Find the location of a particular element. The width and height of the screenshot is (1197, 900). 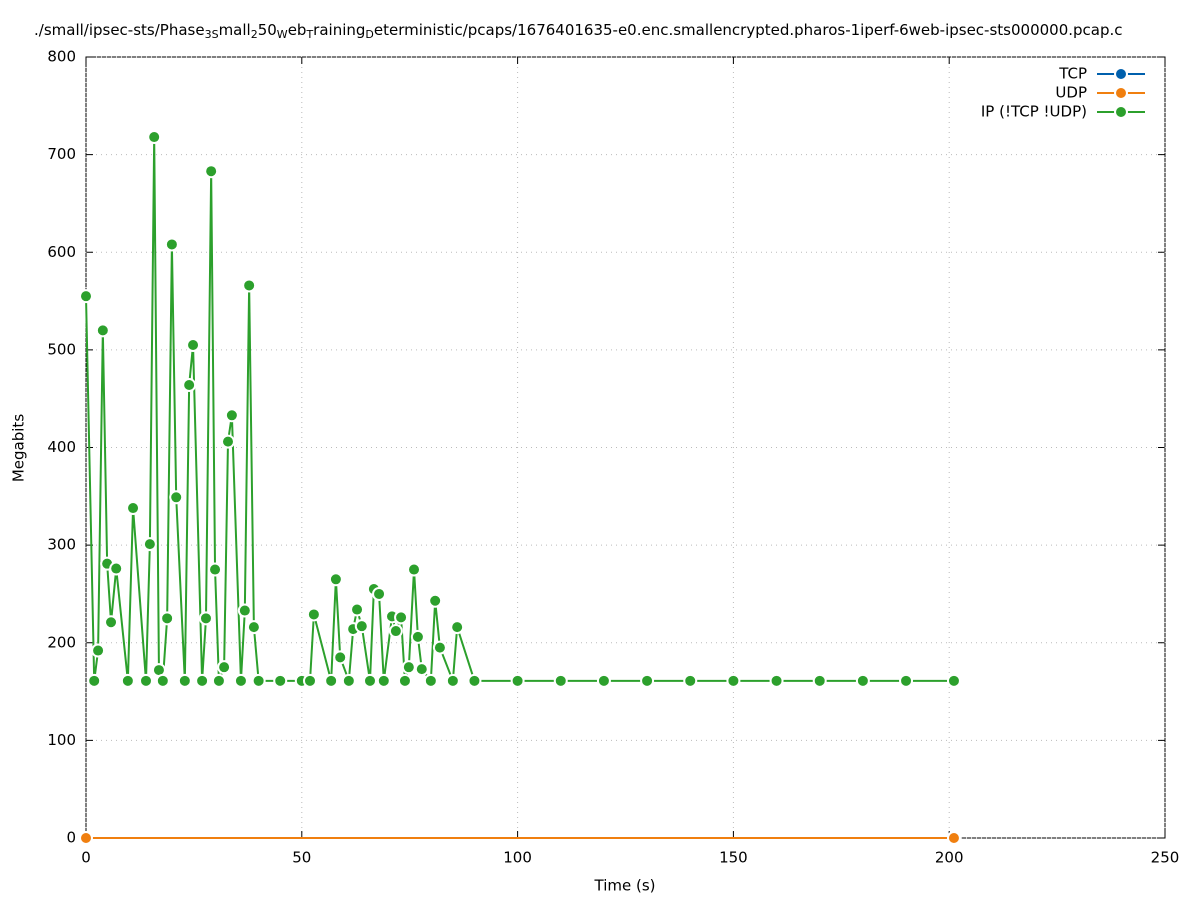

y-tick-label: 100 is located at coordinates (61, 740).